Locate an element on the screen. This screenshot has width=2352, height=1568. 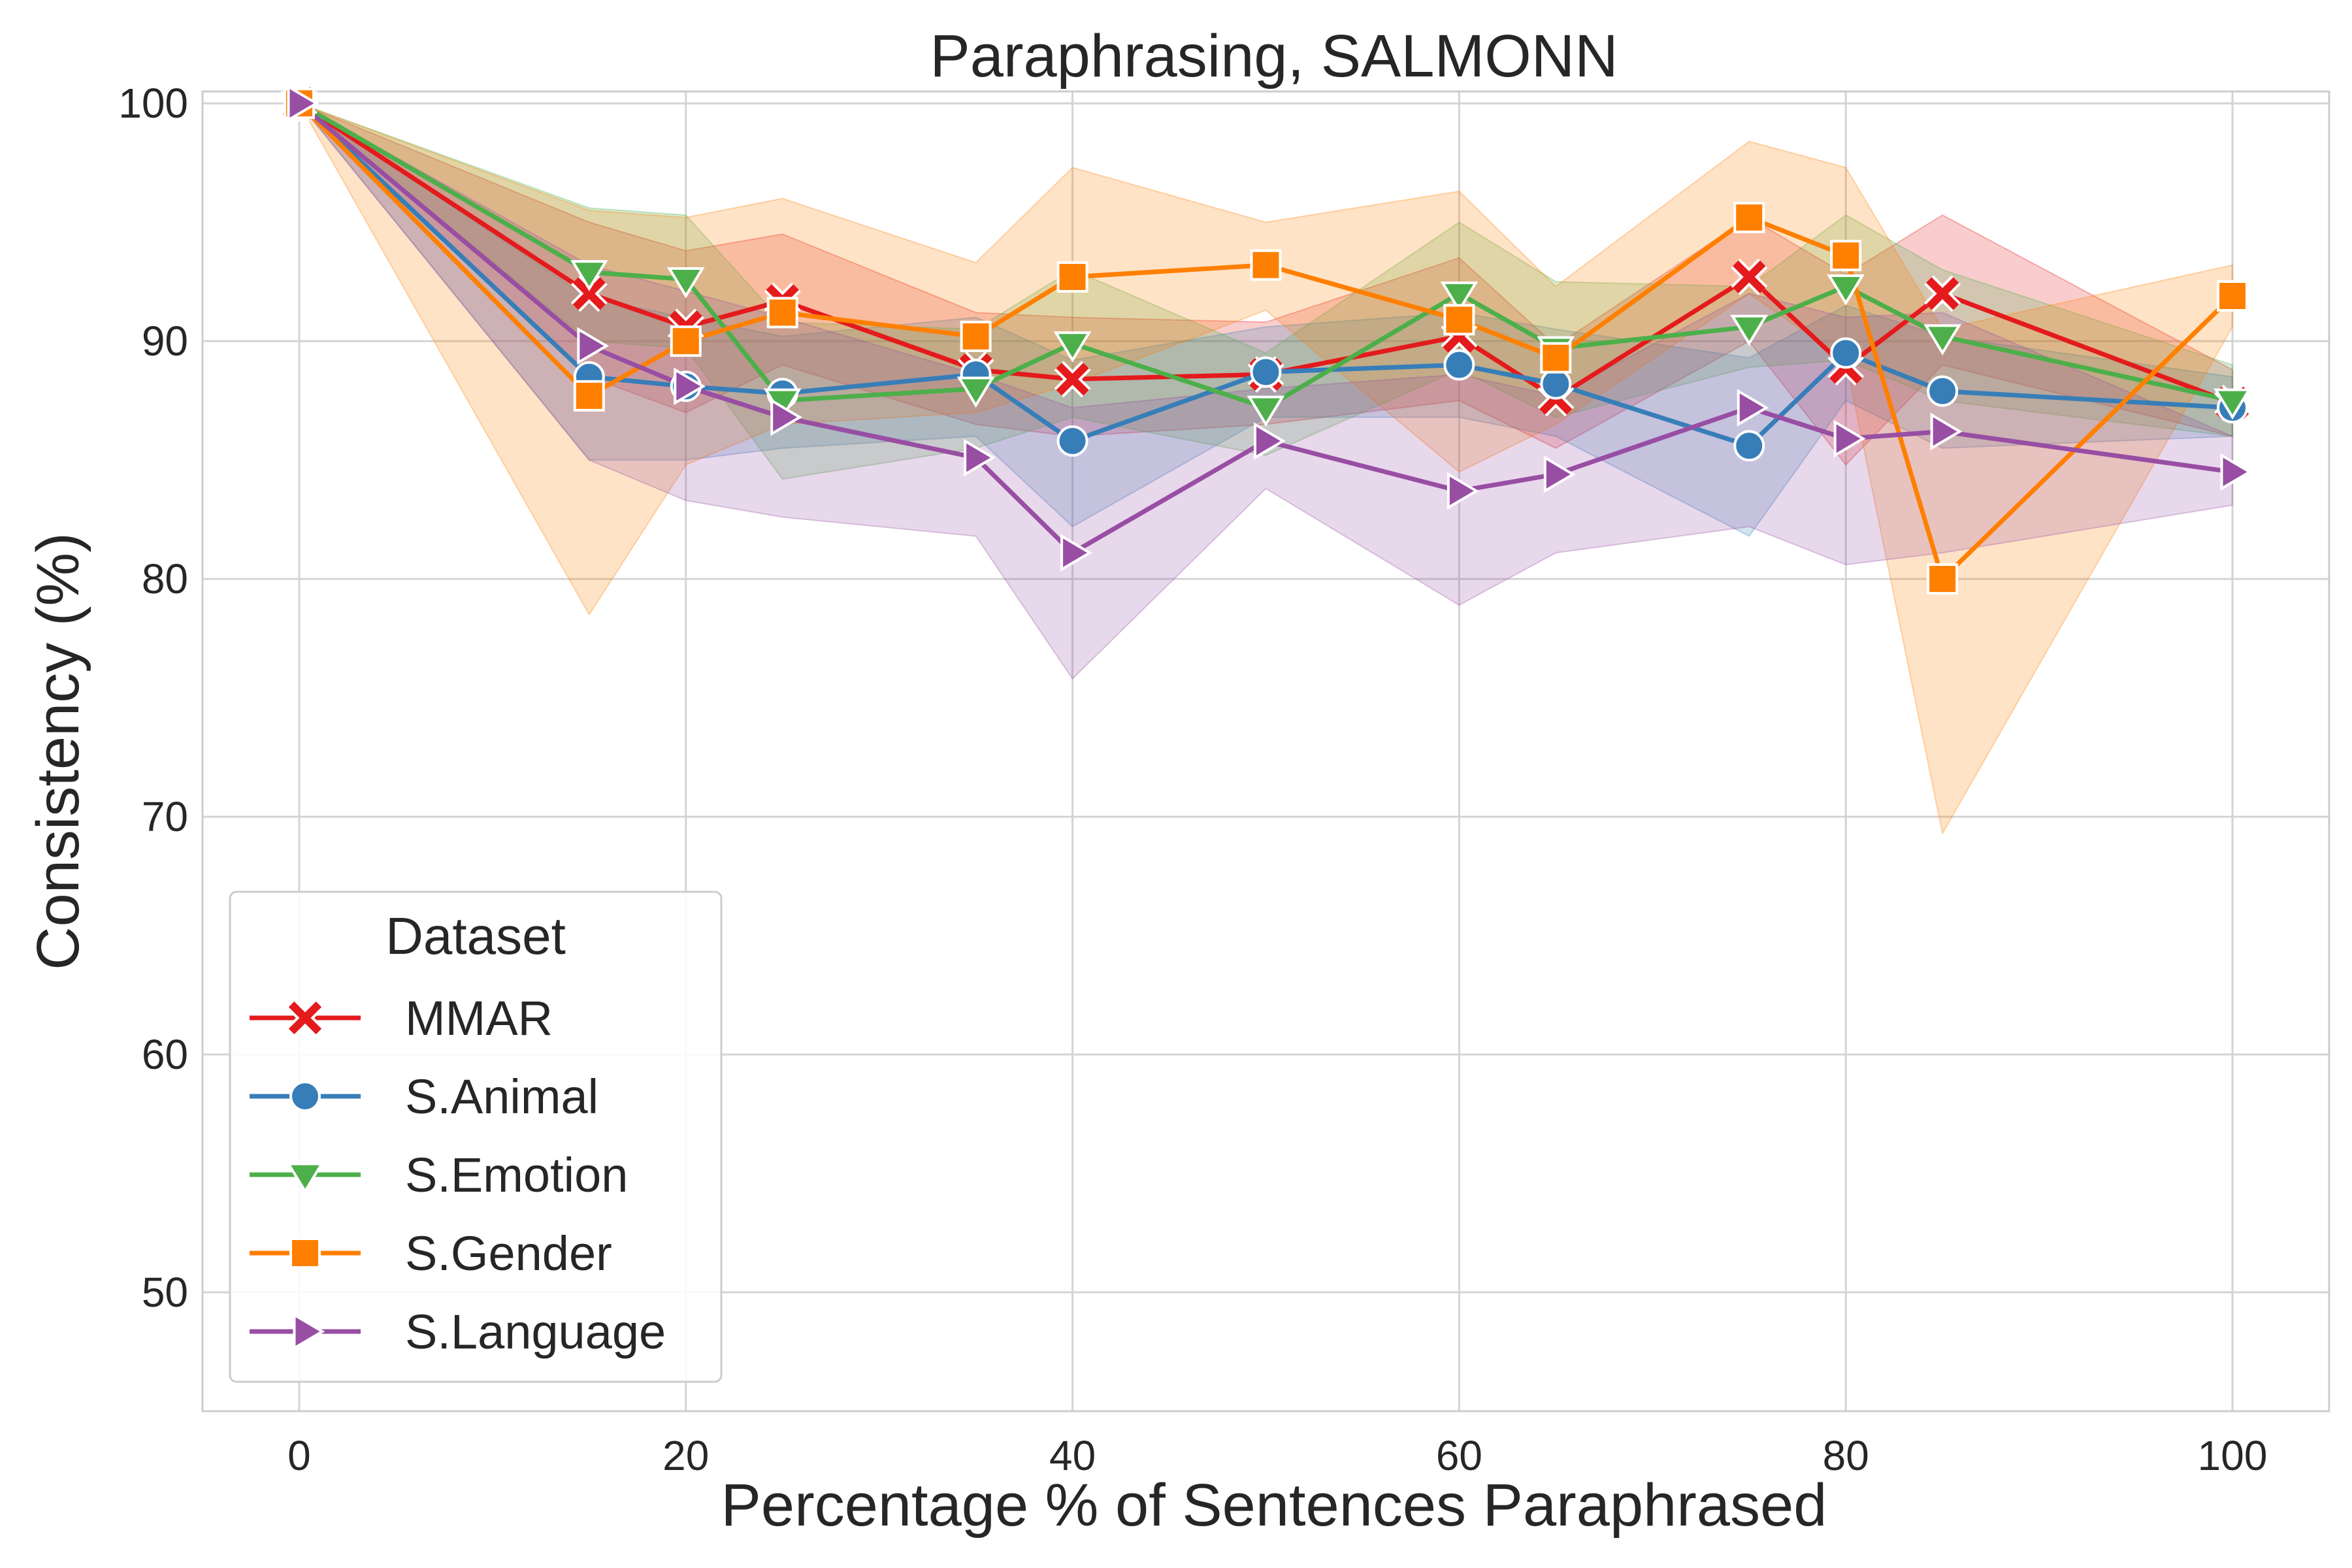
legend-label: S.Language is located at coordinates (535, 1332).